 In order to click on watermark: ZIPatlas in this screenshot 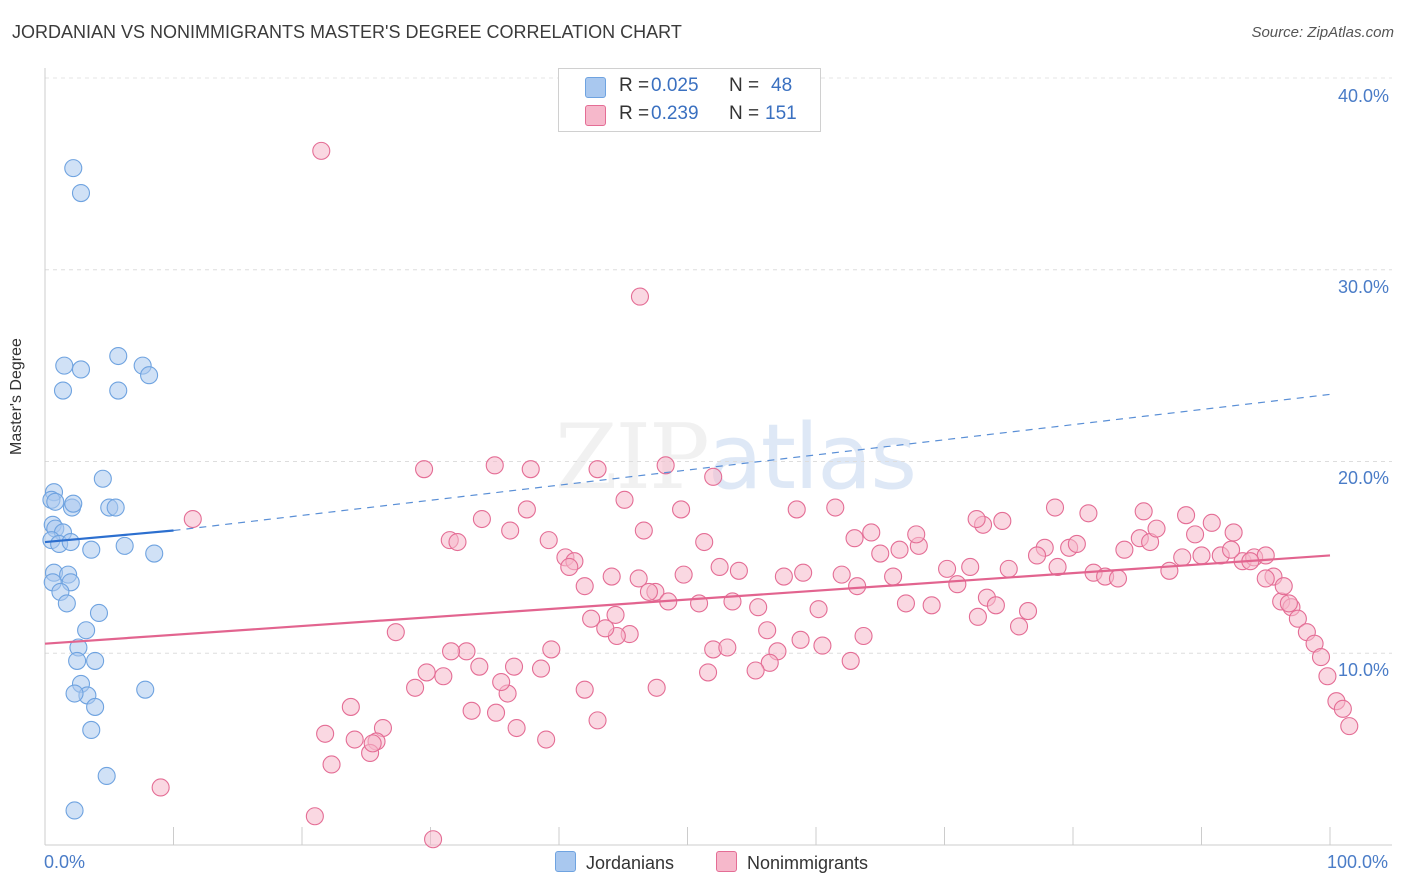, I will do `click(736, 457)`.